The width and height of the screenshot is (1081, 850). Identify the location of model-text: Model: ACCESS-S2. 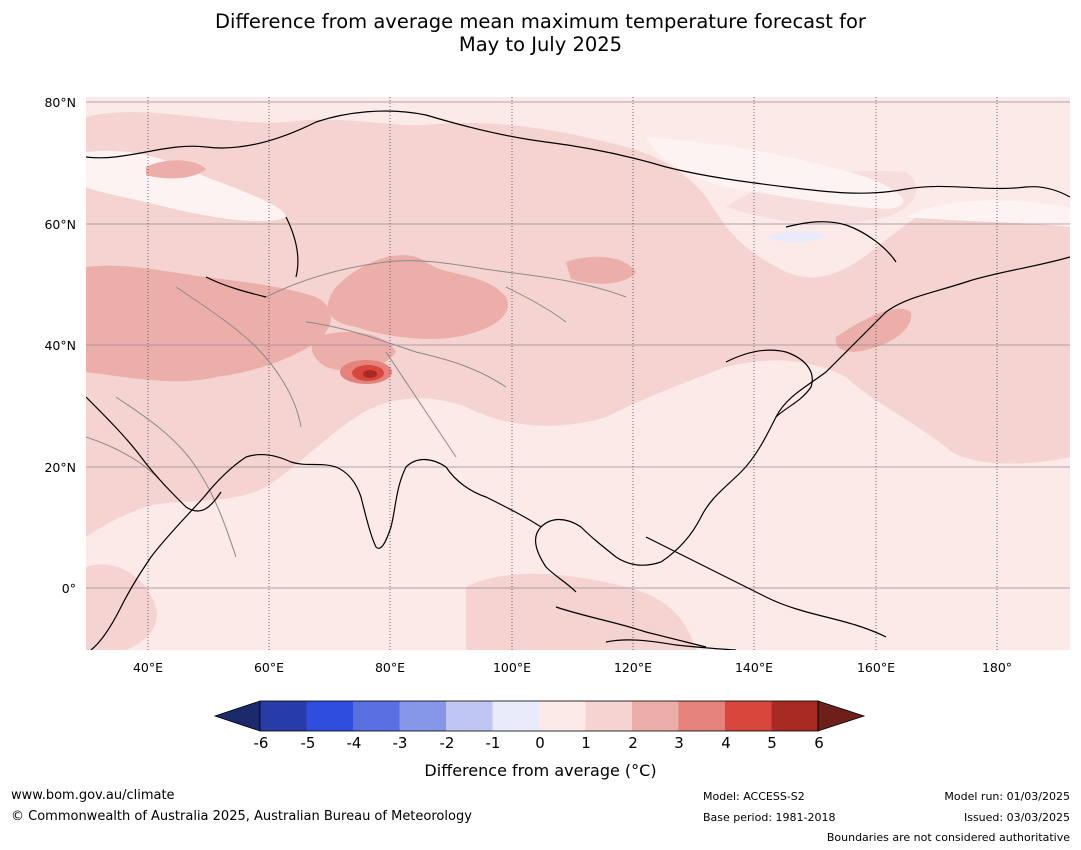
(754, 796).